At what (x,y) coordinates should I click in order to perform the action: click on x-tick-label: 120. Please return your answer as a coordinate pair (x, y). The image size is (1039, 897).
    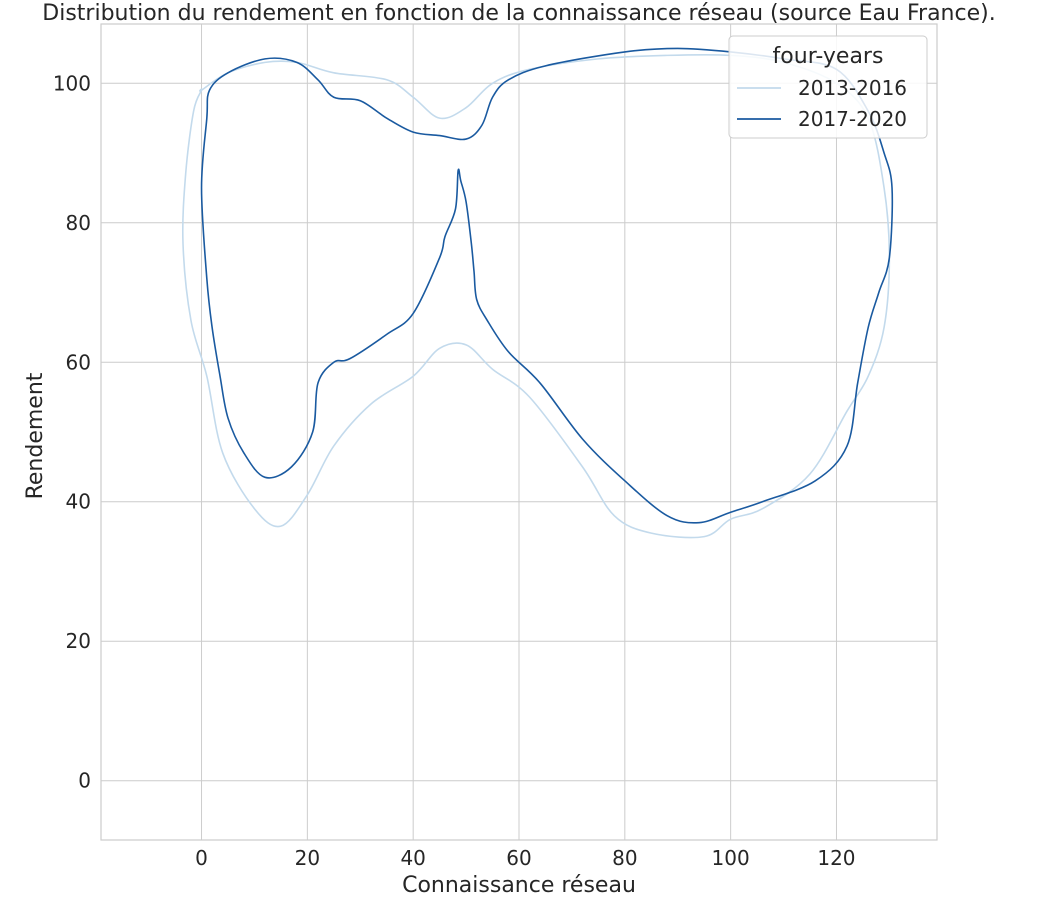
    Looking at the image, I should click on (836, 858).